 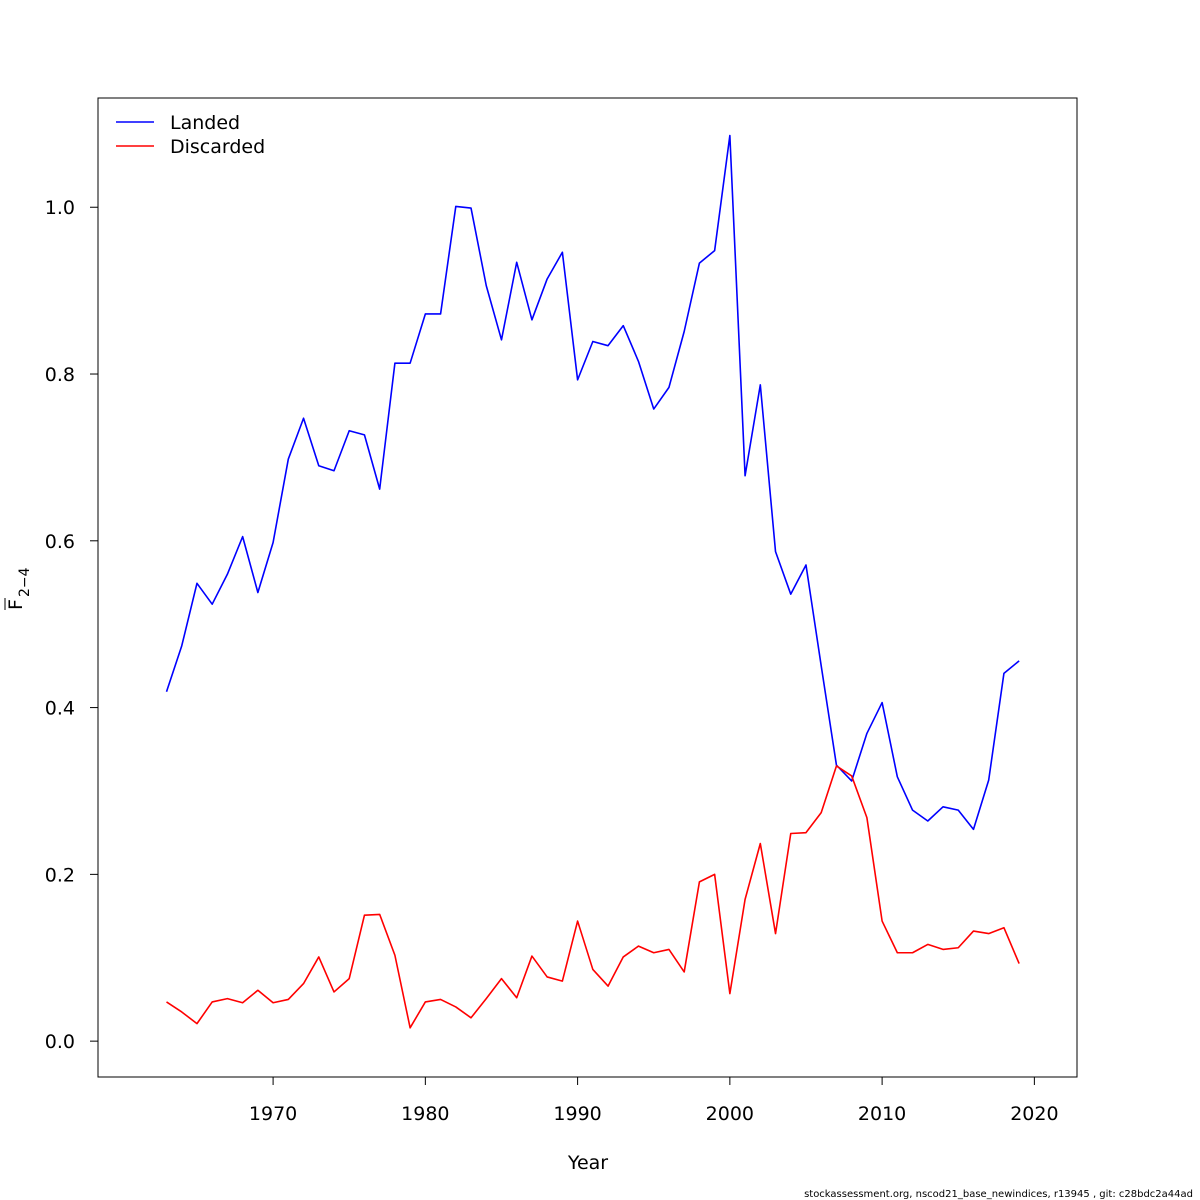 I want to click on y-tick-label: 0.6, so click(x=60, y=542).